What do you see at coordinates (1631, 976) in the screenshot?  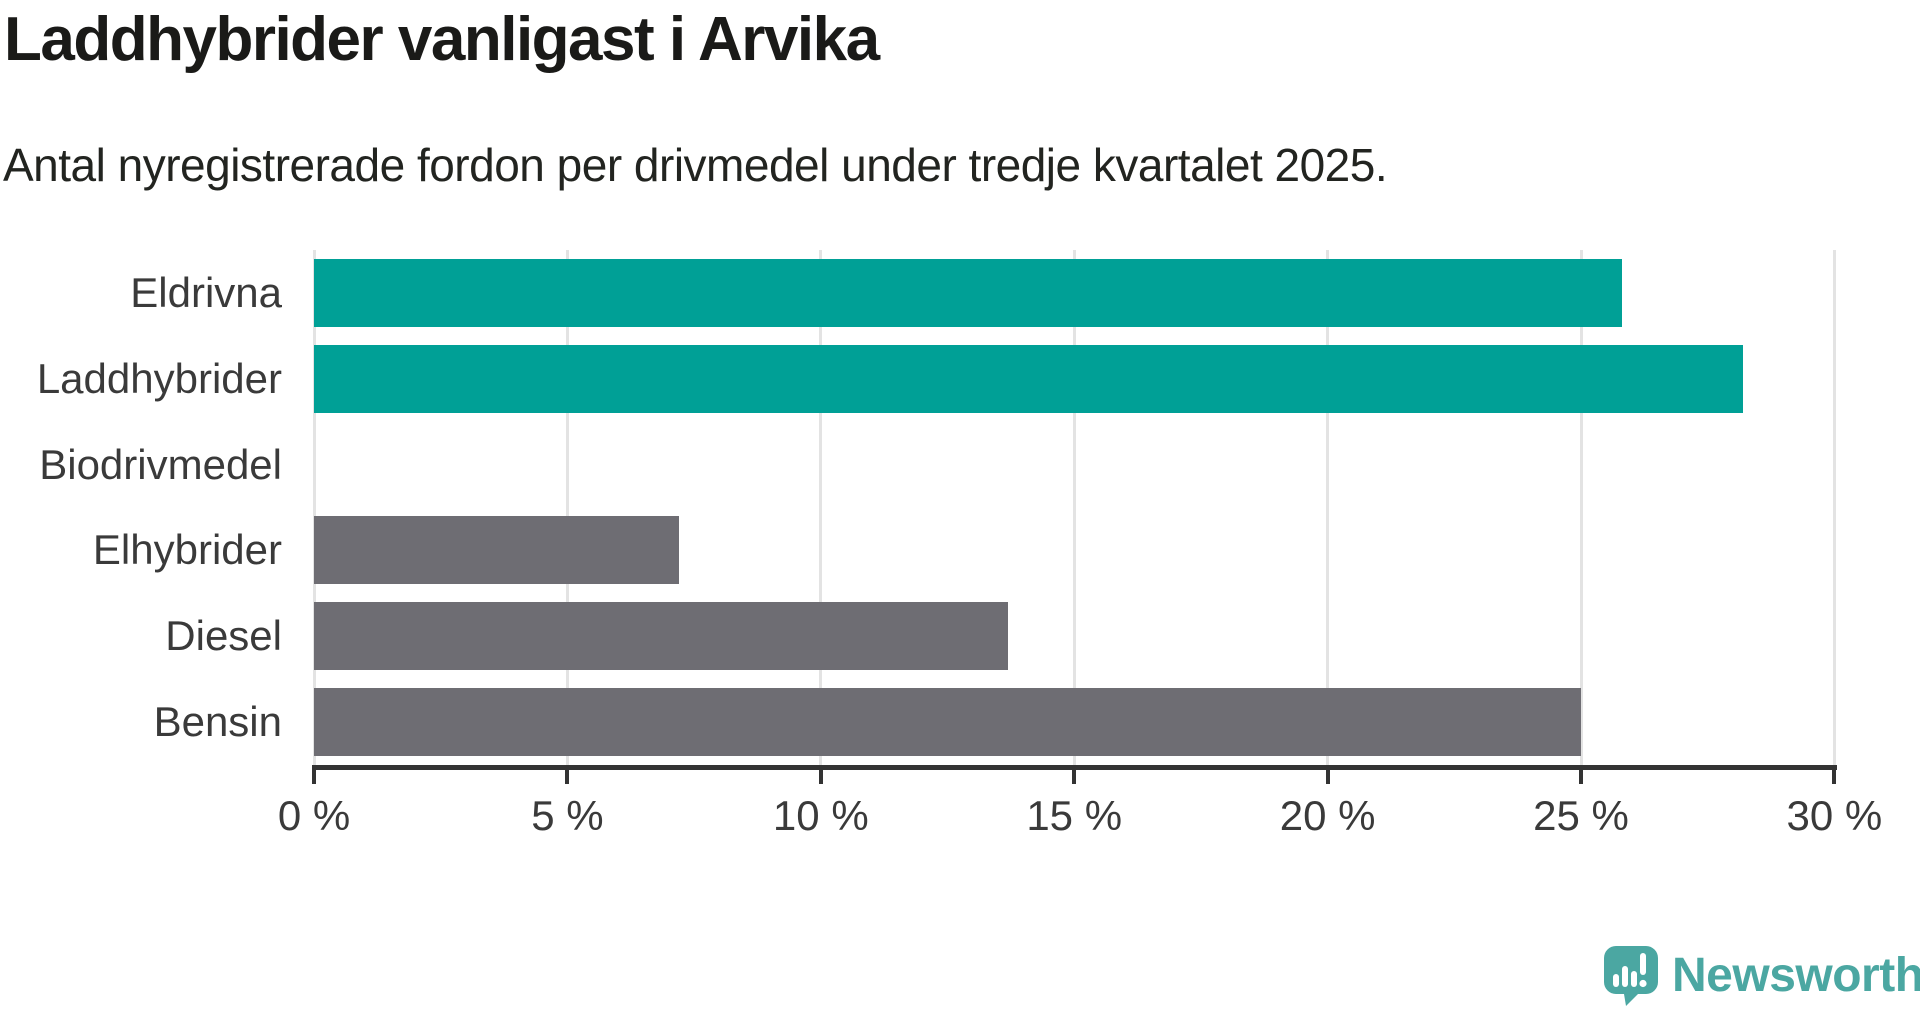 I see `newsworthy-speech-bubble-chart-icon` at bounding box center [1631, 976].